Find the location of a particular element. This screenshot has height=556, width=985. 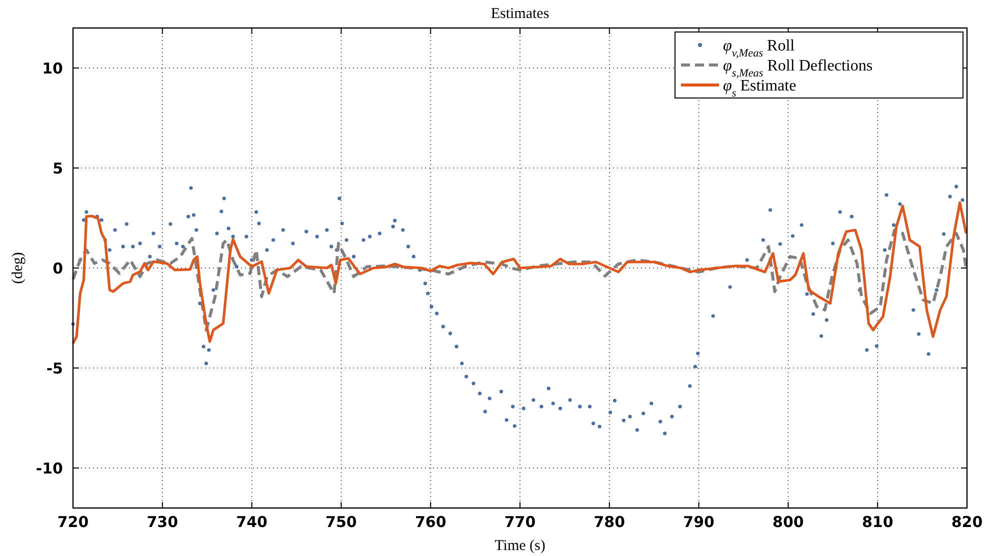

legend-label: φ$_{s}$ Estimate is located at coordinates (759, 89).